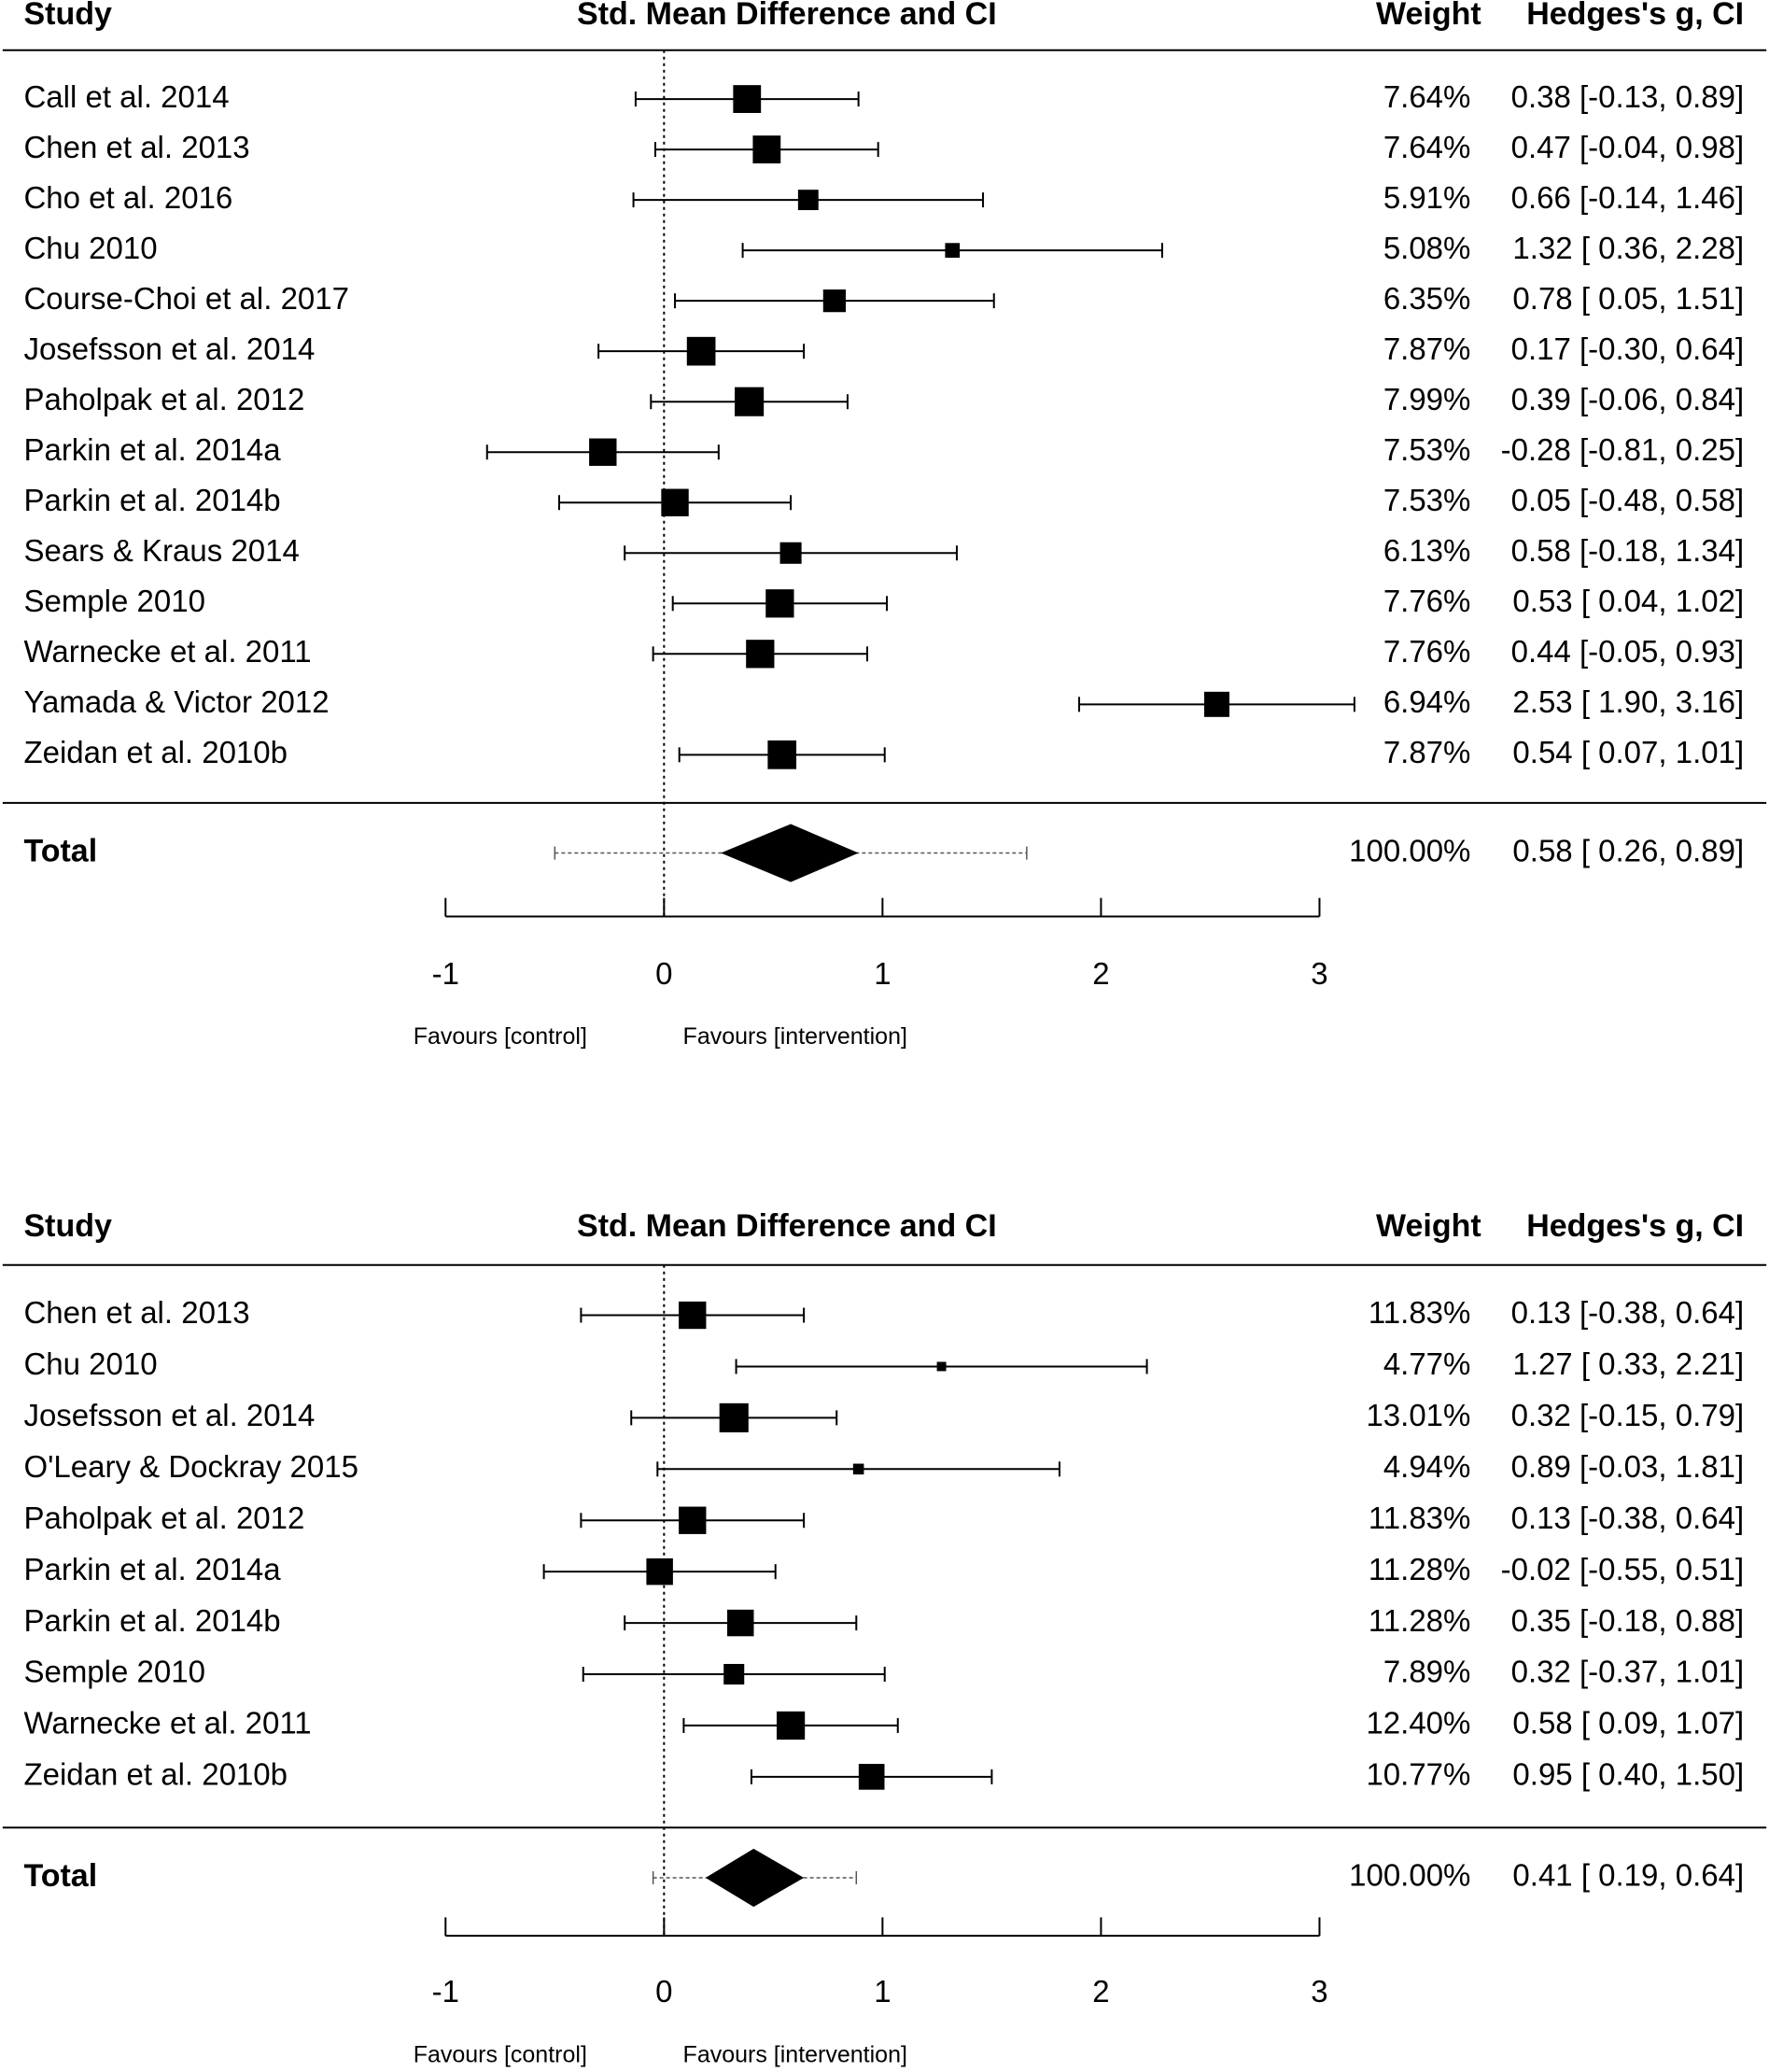 This screenshot has width=1769, height=2072. What do you see at coordinates (1427, 1466) in the screenshot?
I see `weight-value: 4.94%` at bounding box center [1427, 1466].